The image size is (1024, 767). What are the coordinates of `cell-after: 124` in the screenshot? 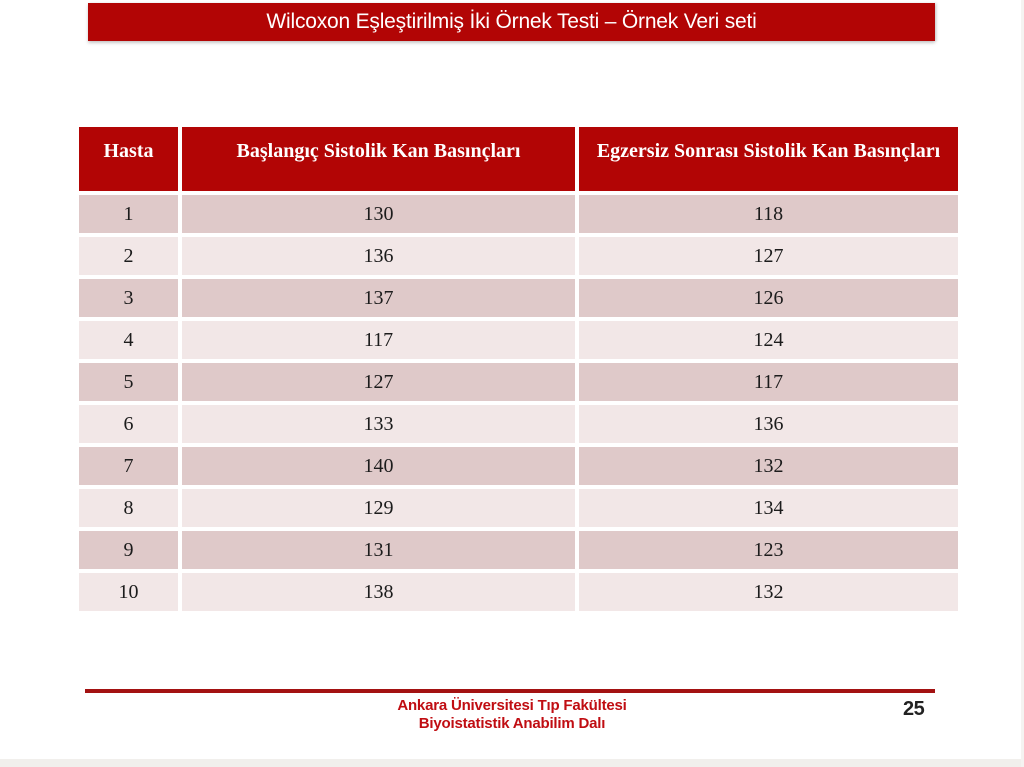 It's located at (768, 340).